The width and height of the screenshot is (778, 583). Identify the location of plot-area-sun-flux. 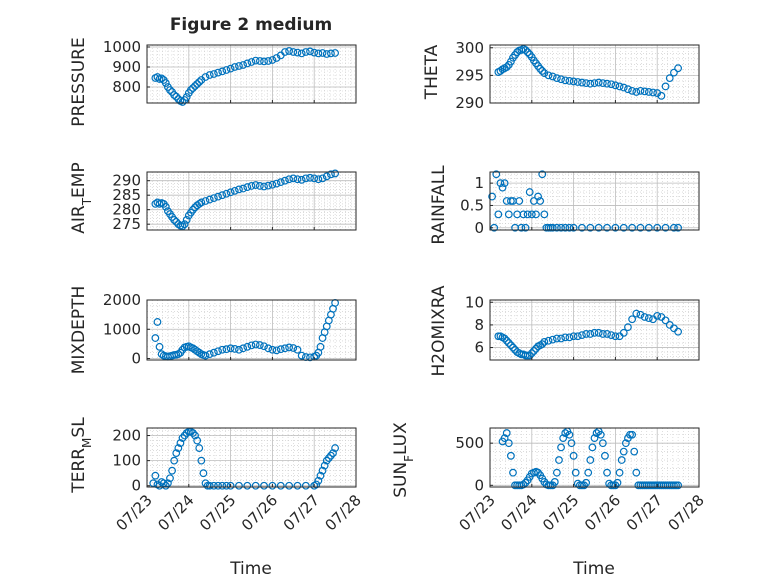
(594, 457).